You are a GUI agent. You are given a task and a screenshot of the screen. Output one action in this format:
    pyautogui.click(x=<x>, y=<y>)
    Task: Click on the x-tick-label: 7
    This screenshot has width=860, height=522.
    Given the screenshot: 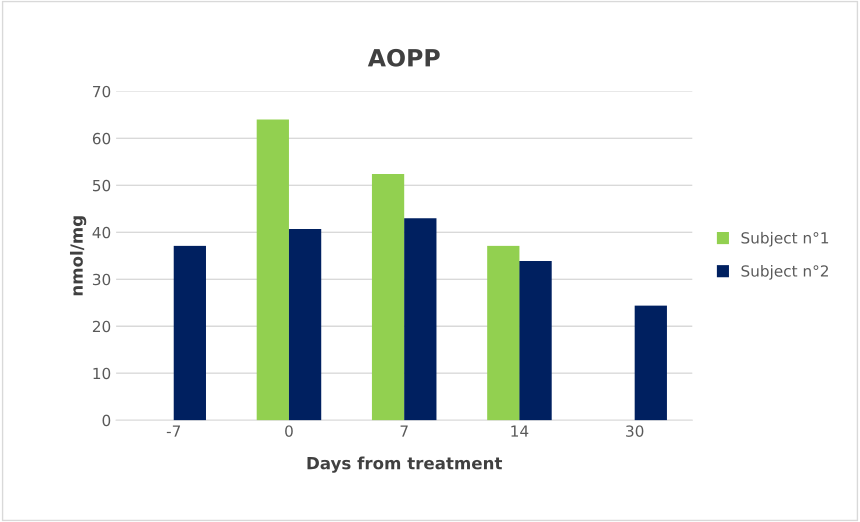 What is the action you would take?
    pyautogui.click(x=404, y=431)
    